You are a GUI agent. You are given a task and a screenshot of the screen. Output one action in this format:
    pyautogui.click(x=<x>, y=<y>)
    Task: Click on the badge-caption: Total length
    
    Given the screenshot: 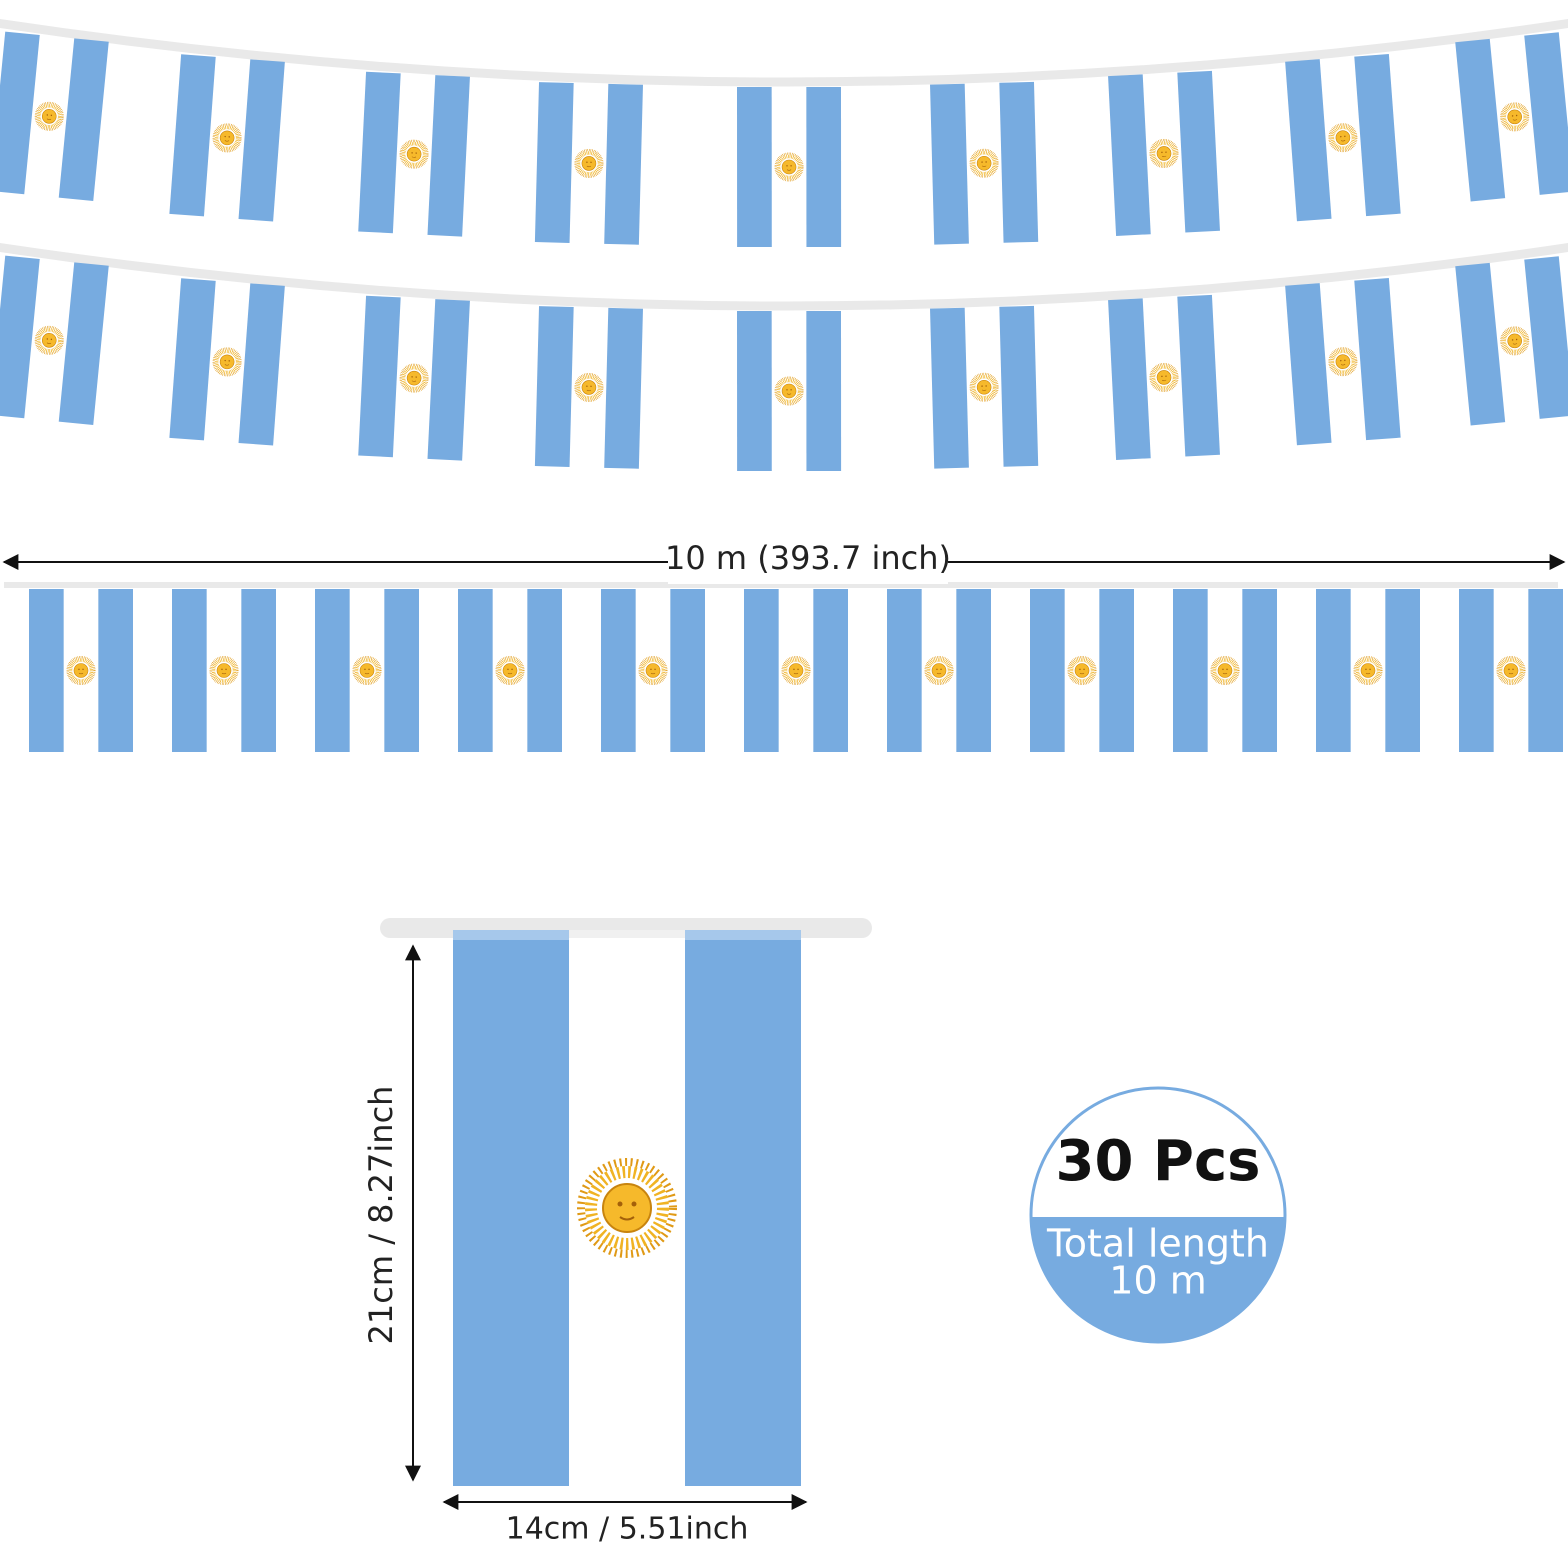 What is the action you would take?
    pyautogui.click(x=1157, y=1244)
    